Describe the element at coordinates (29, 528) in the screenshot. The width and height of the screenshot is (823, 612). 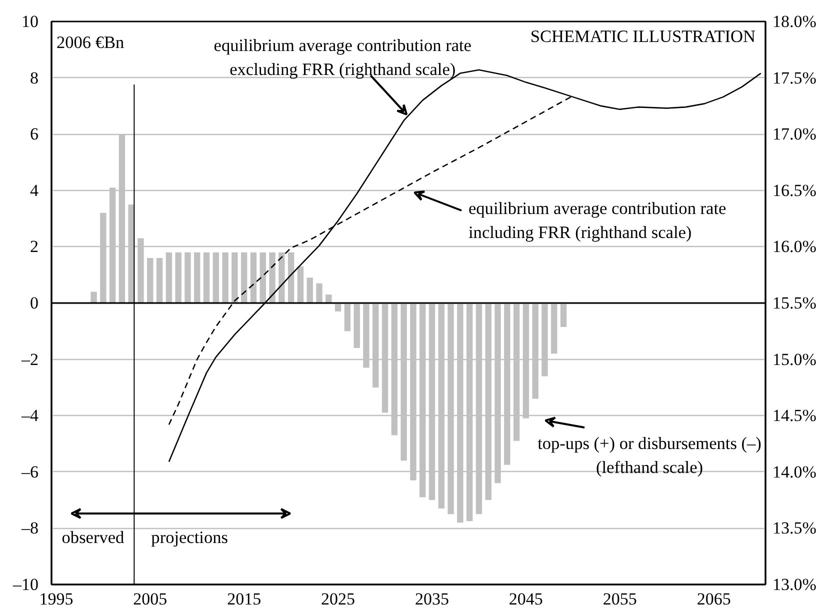
I see `y-tick-label: –8` at that location.